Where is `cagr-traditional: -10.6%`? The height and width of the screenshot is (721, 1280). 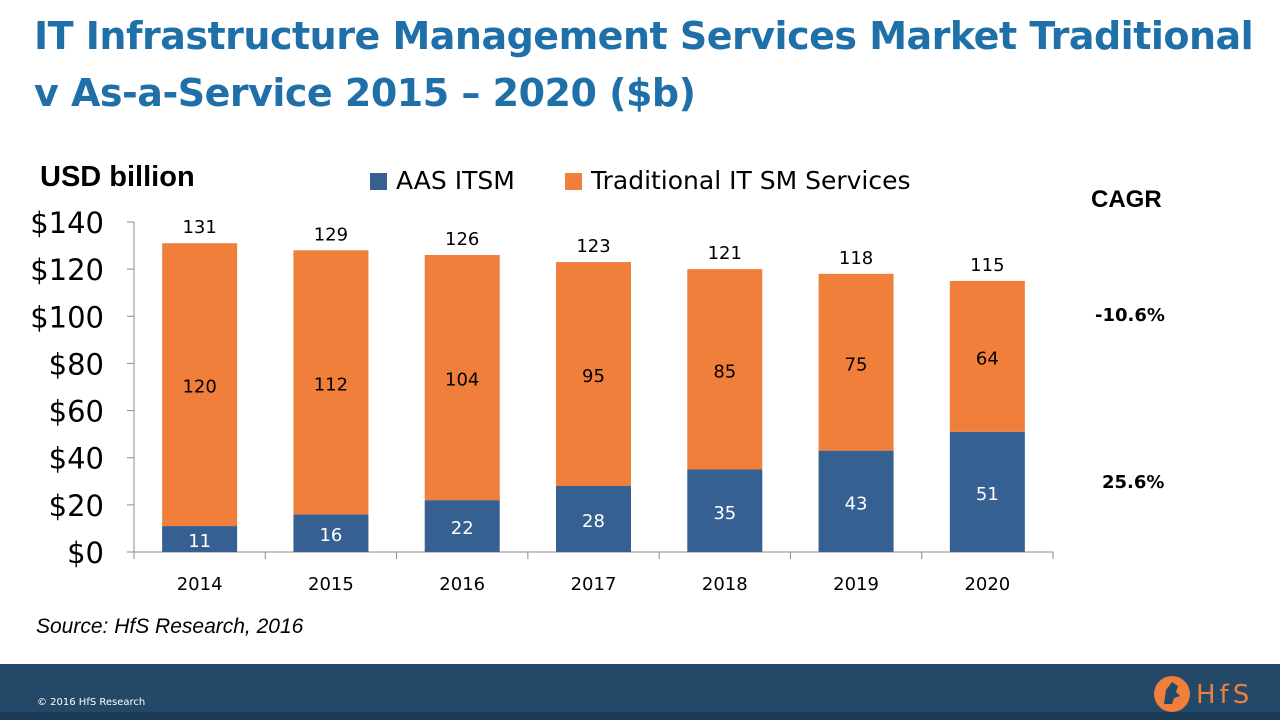
cagr-traditional: -10.6% is located at coordinates (1130, 315).